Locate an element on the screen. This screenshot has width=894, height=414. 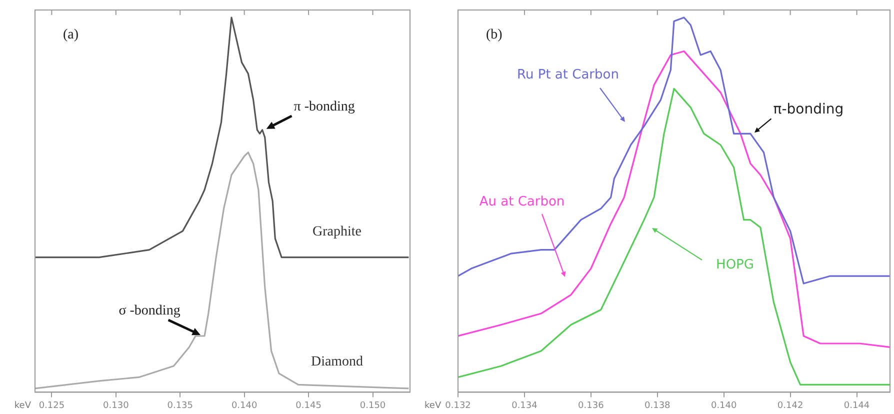
x-tick-label: 0.145 is located at coordinates (309, 405).